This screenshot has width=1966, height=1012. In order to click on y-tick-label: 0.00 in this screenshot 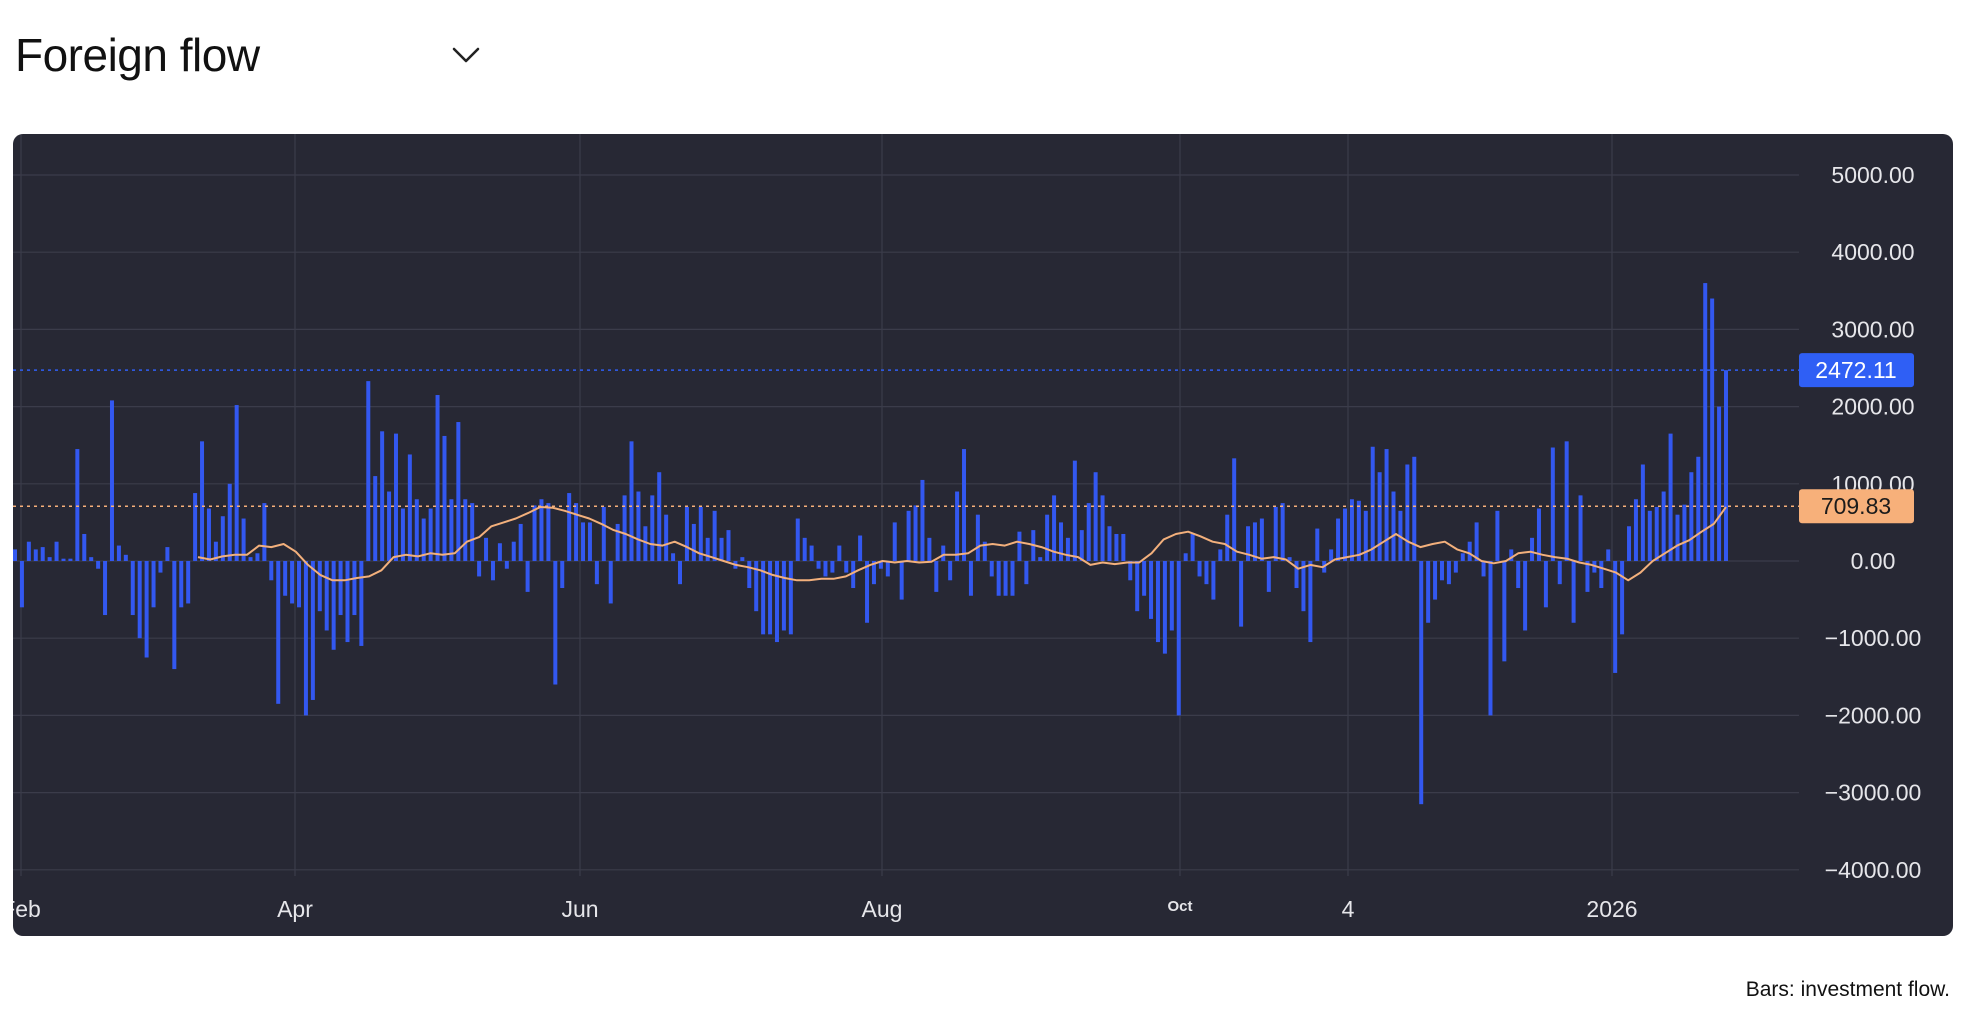, I will do `click(1873, 561)`.